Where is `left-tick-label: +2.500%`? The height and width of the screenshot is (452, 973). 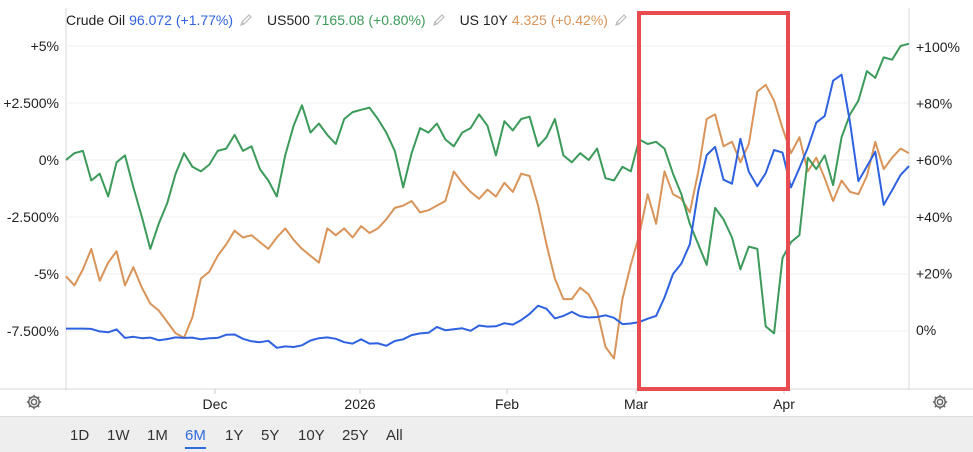 left-tick-label: +2.500% is located at coordinates (31, 103).